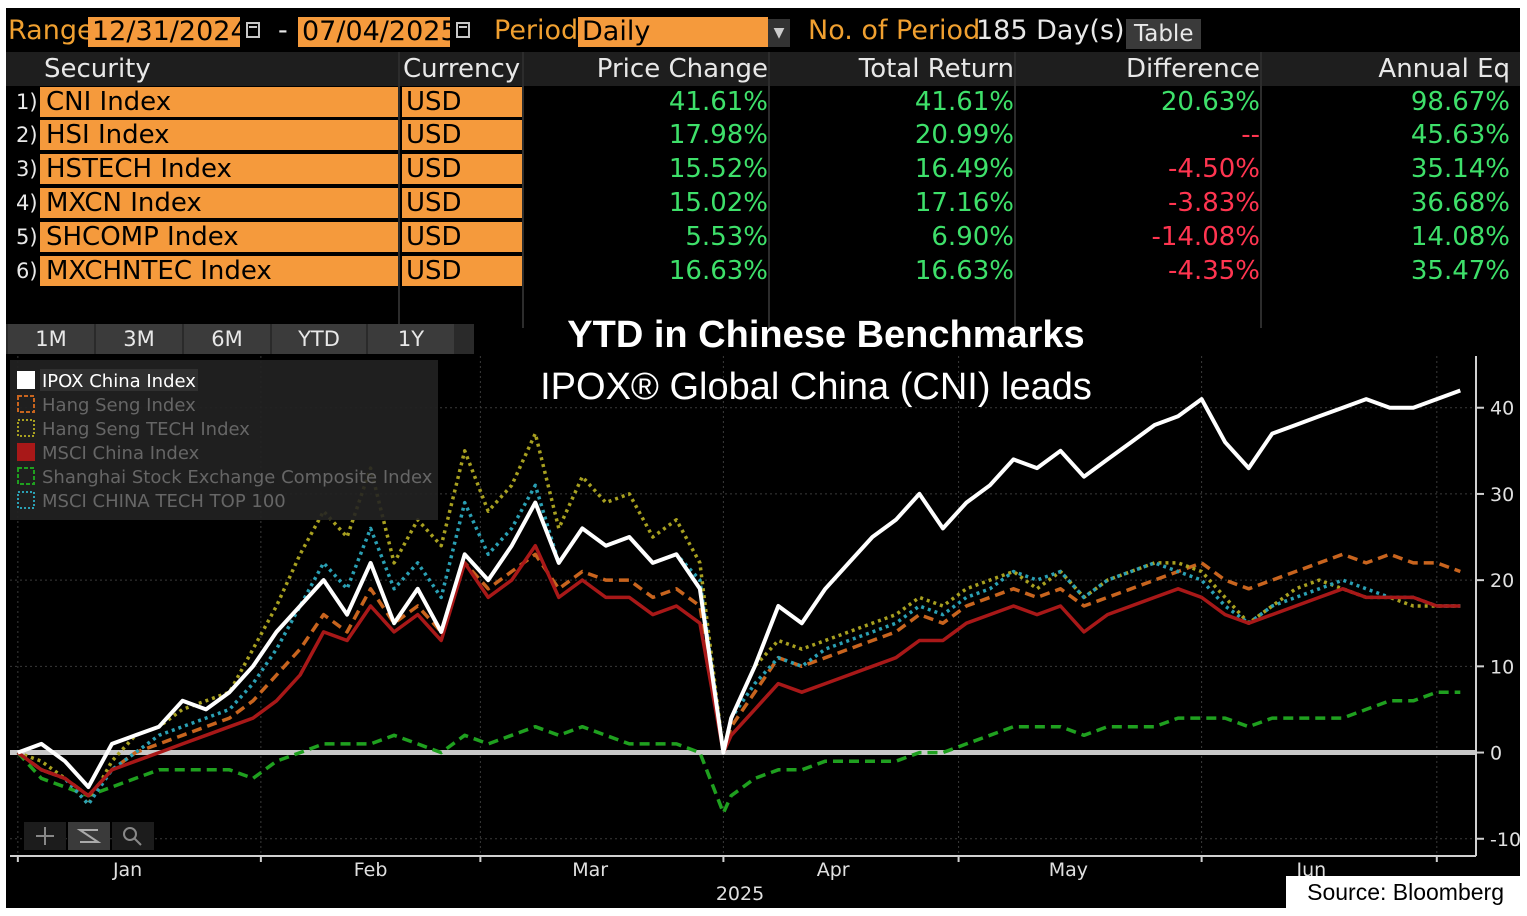 The image size is (1527, 916). I want to click on price-change-cell: 15.52%, so click(718, 169).